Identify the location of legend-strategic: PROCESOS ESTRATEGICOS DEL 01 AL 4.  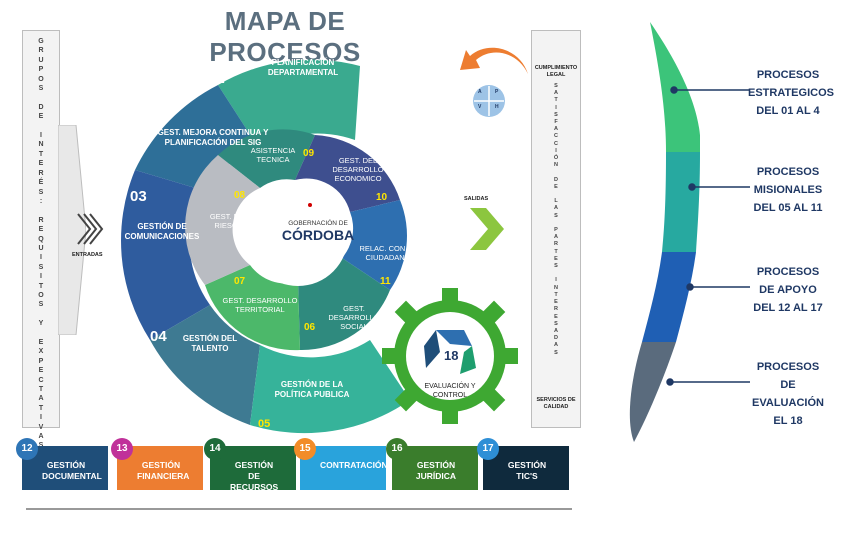
(791, 93).